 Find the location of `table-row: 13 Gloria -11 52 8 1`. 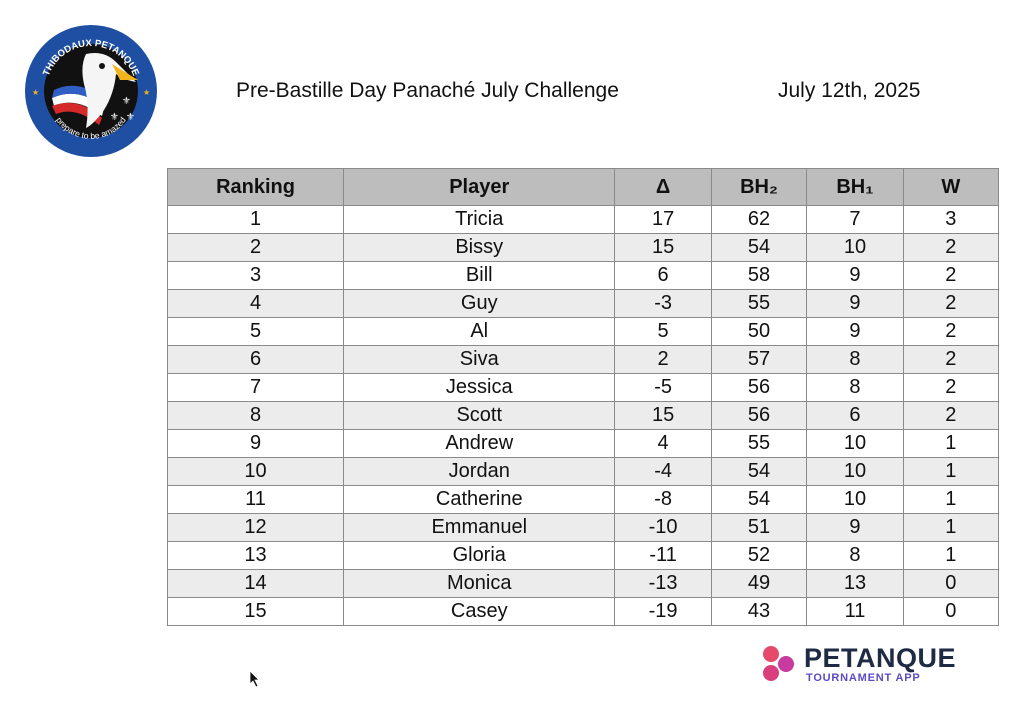

table-row: 13 Gloria -11 52 8 1 is located at coordinates (583, 555).